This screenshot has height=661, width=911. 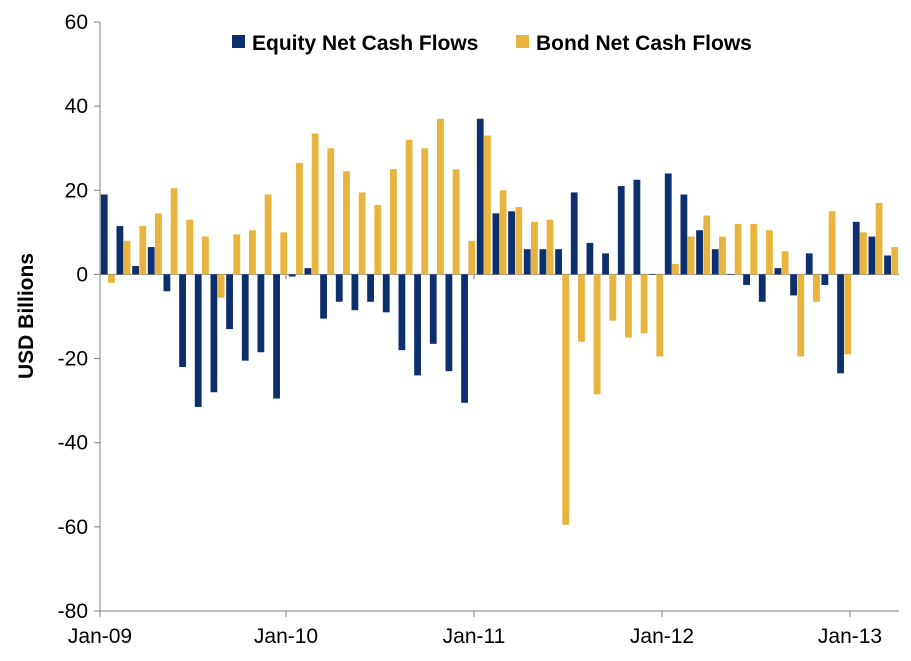 I want to click on x-tick-label: Jan-11, so click(x=474, y=636).